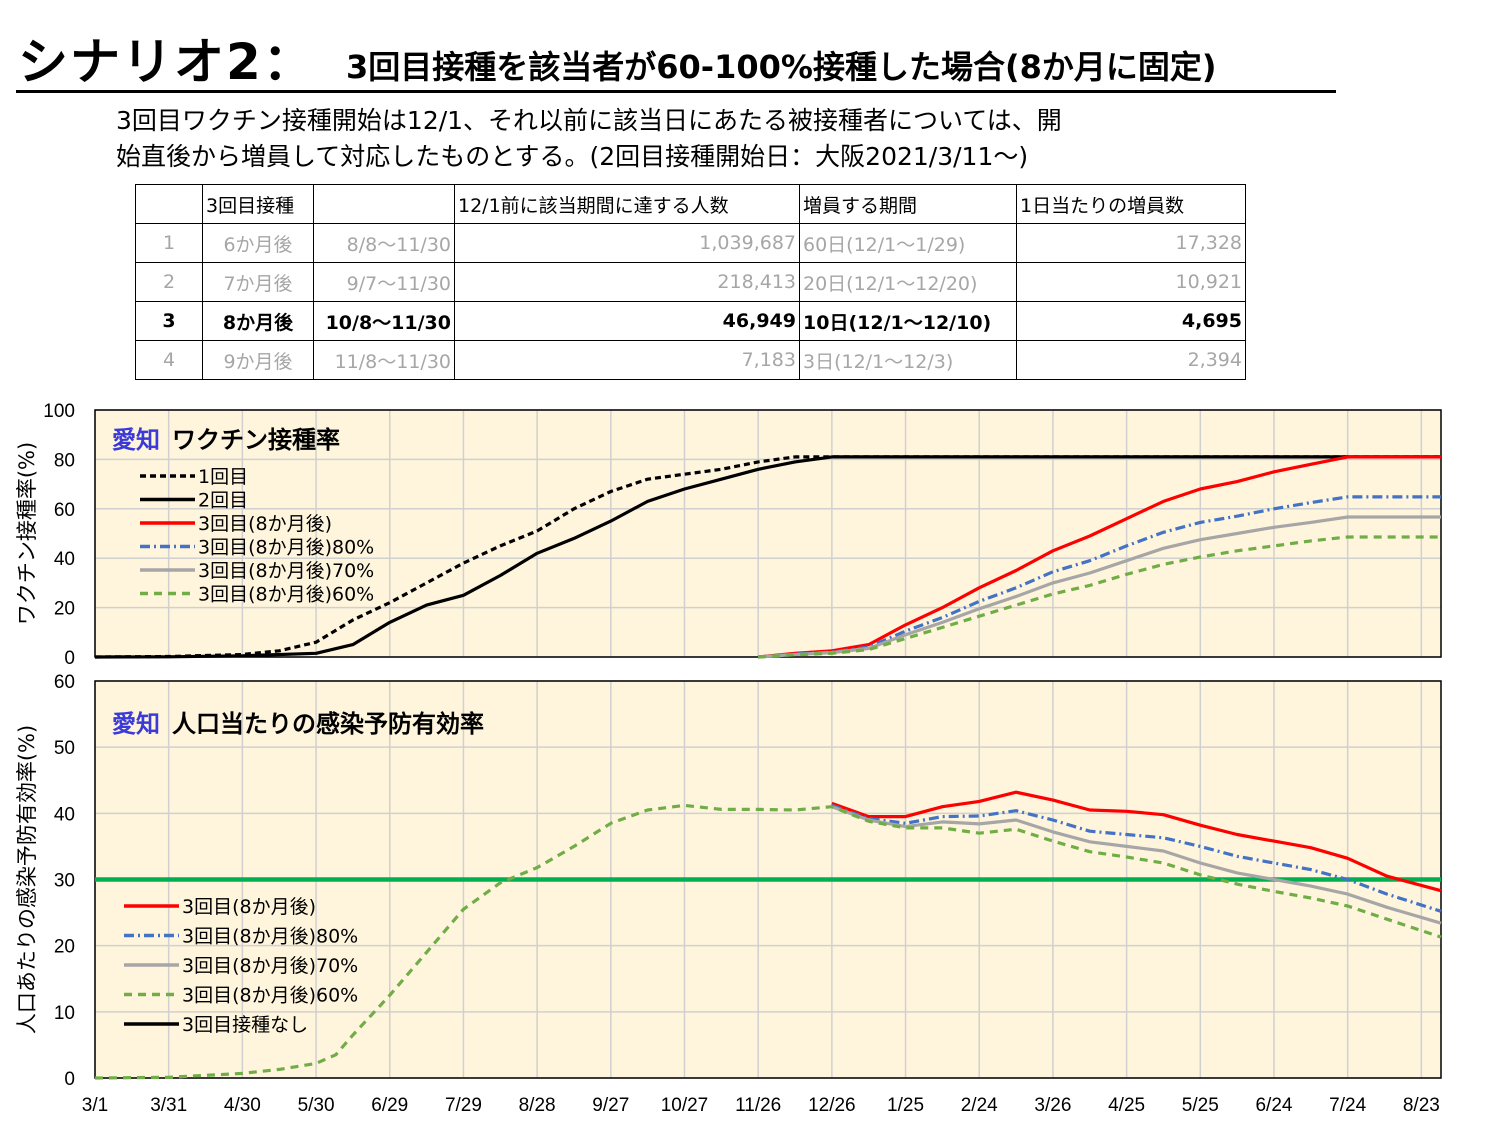 The width and height of the screenshot is (1500, 1125). What do you see at coordinates (223, 501) in the screenshot?
I see `legend-label: 2回目` at bounding box center [223, 501].